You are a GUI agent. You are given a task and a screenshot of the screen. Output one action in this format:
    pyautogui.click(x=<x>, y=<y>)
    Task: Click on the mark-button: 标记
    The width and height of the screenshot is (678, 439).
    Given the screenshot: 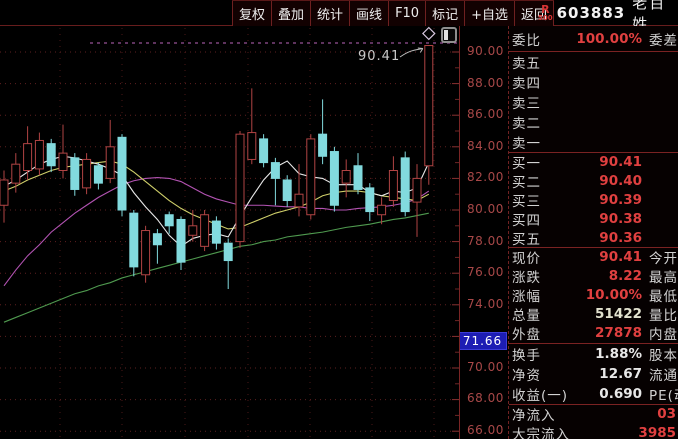 What is the action you would take?
    pyautogui.click(x=446, y=13)
    